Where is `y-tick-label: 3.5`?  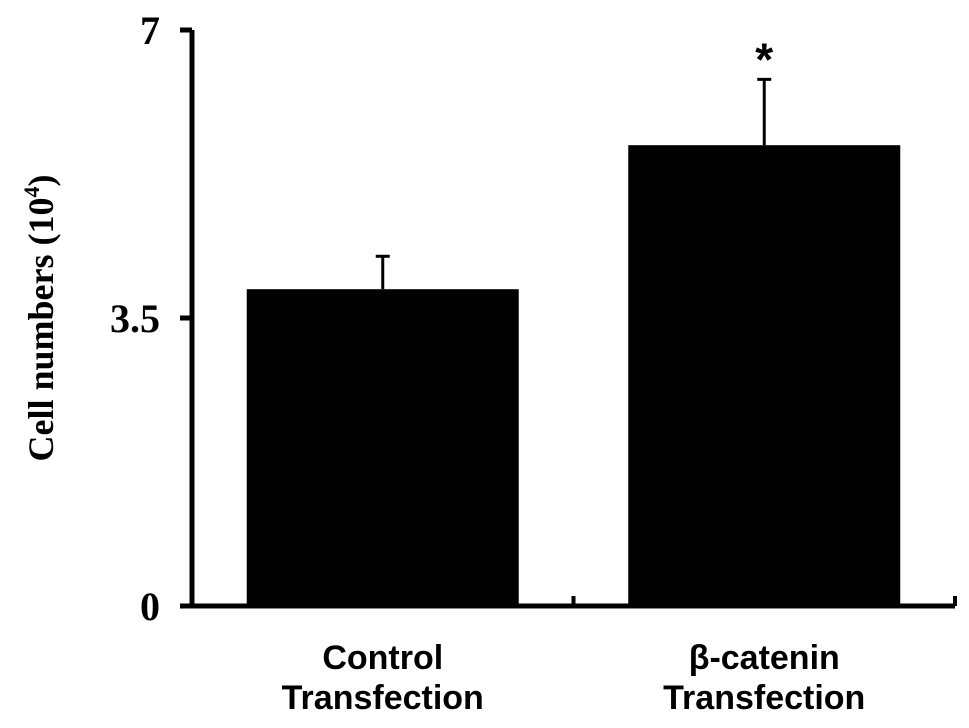
y-tick-label: 3.5 is located at coordinates (135, 318).